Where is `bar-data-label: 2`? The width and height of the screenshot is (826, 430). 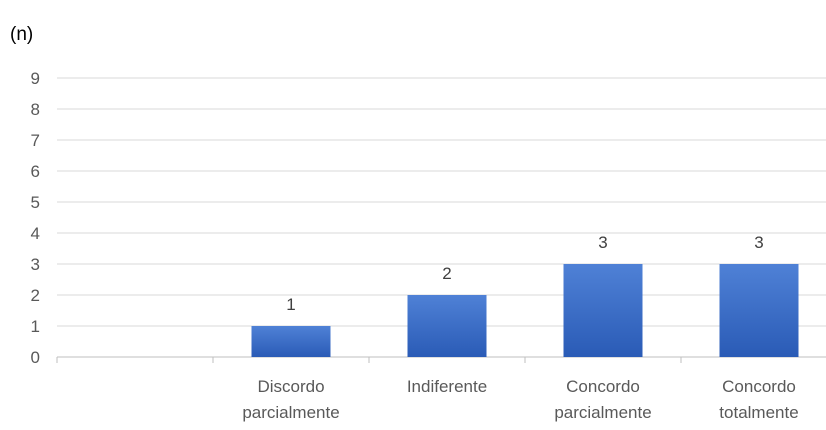
bar-data-label: 2 is located at coordinates (446, 273).